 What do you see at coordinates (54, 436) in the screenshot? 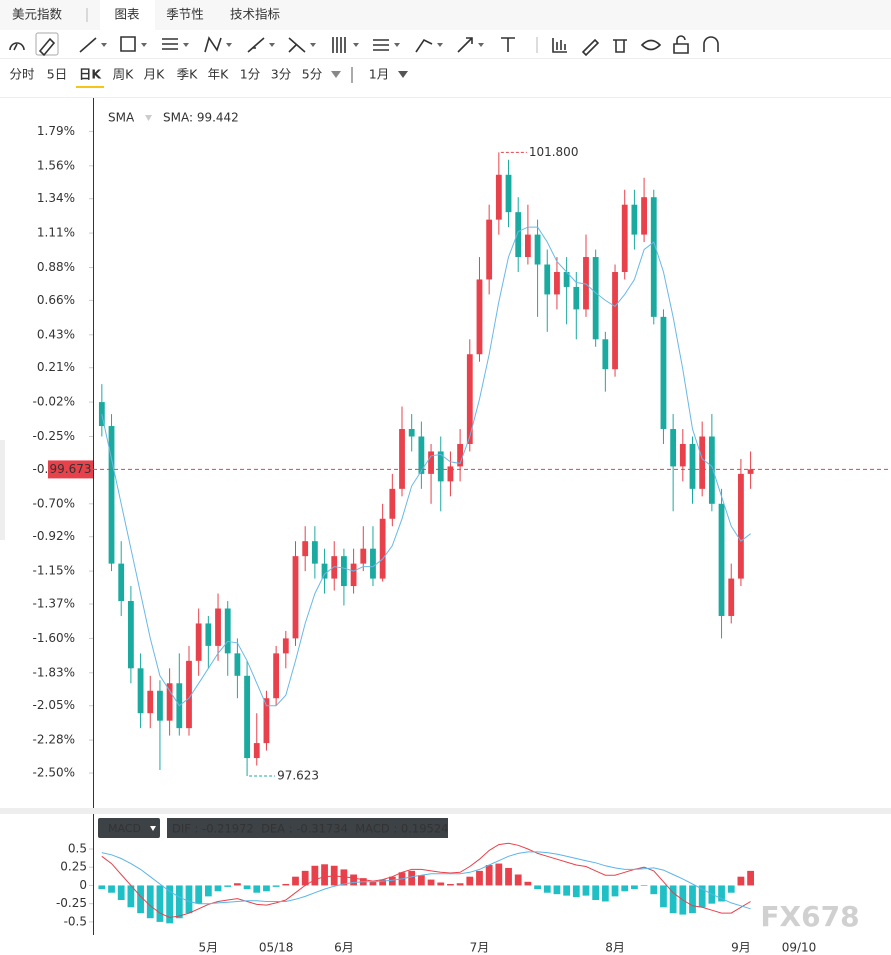
I see `y-tick-label: -0.25%` at bounding box center [54, 436].